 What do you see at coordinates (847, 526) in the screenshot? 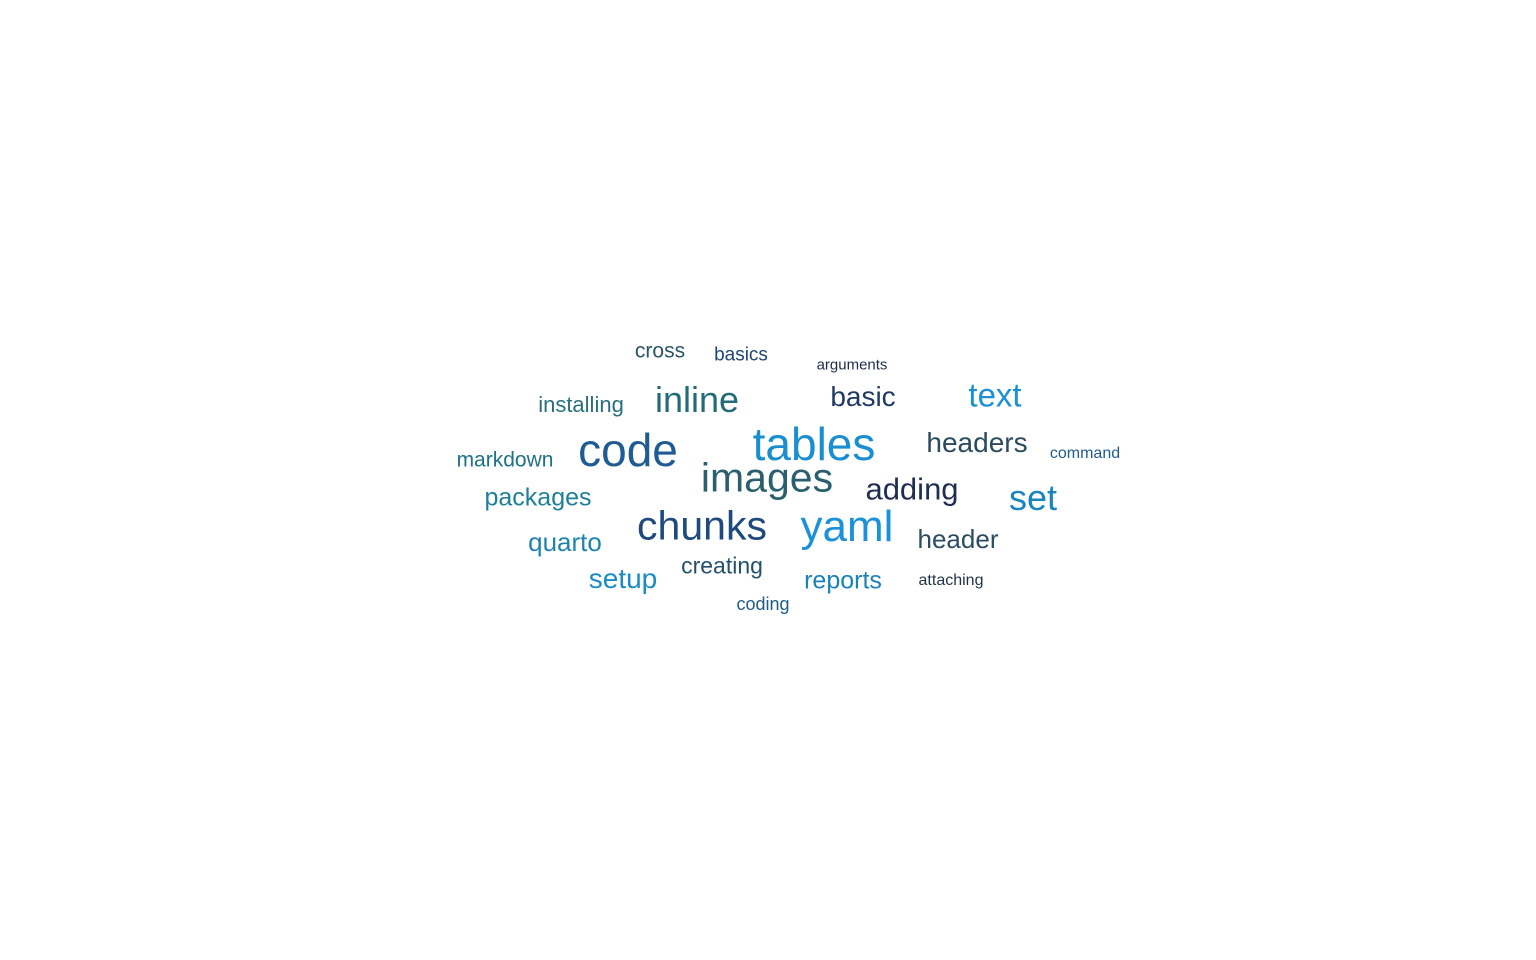
I see `word-yaml: yaml` at bounding box center [847, 526].